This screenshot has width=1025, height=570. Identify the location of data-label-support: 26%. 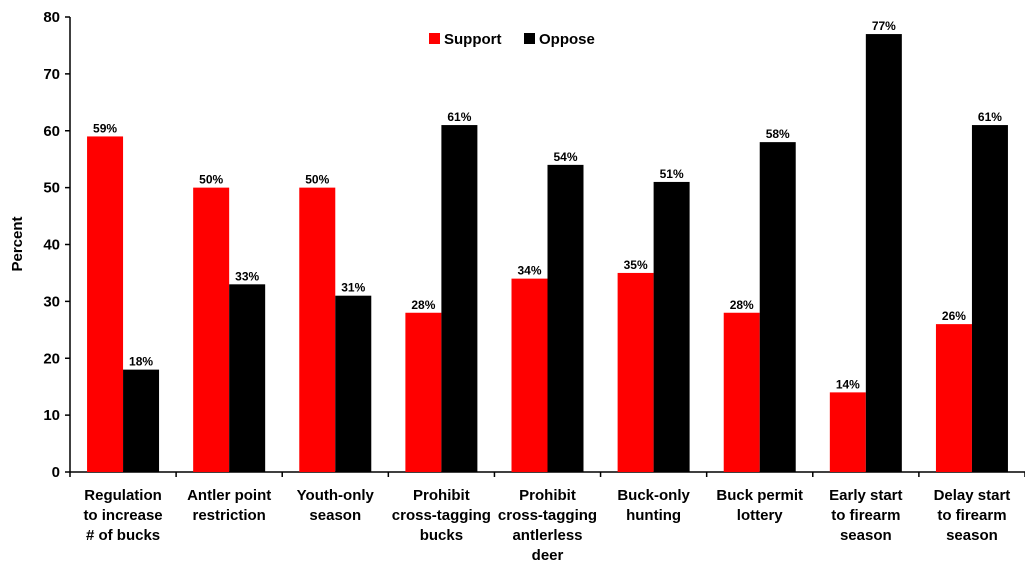
(954, 316).